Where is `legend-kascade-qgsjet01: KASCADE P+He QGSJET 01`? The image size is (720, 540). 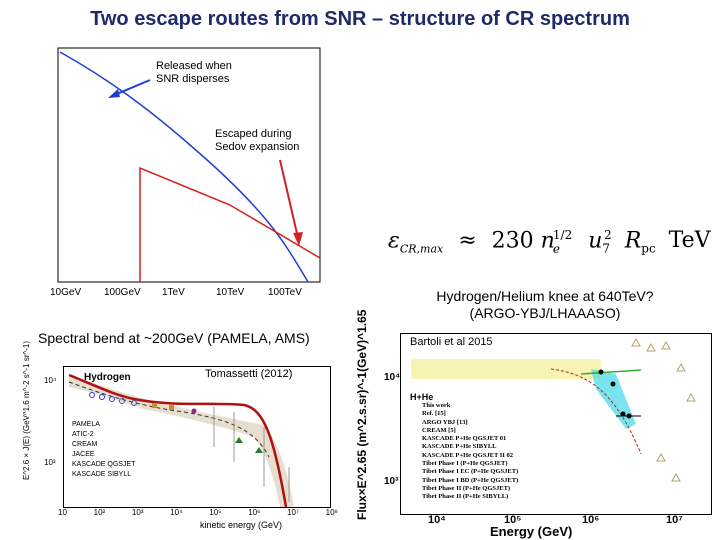 legend-kascade-qgsjet01: KASCADE P+He QGSJET 01 is located at coordinates (464, 439).